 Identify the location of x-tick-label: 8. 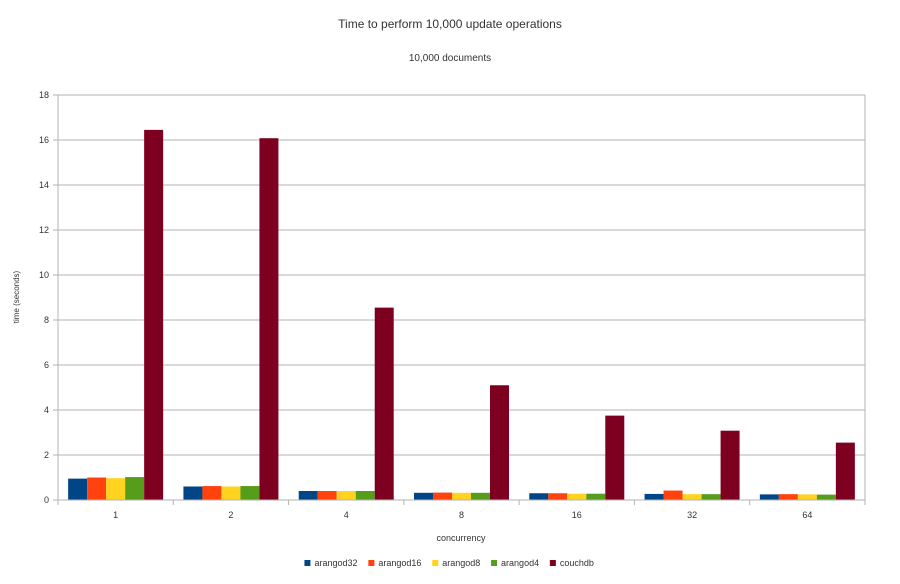
(461, 515).